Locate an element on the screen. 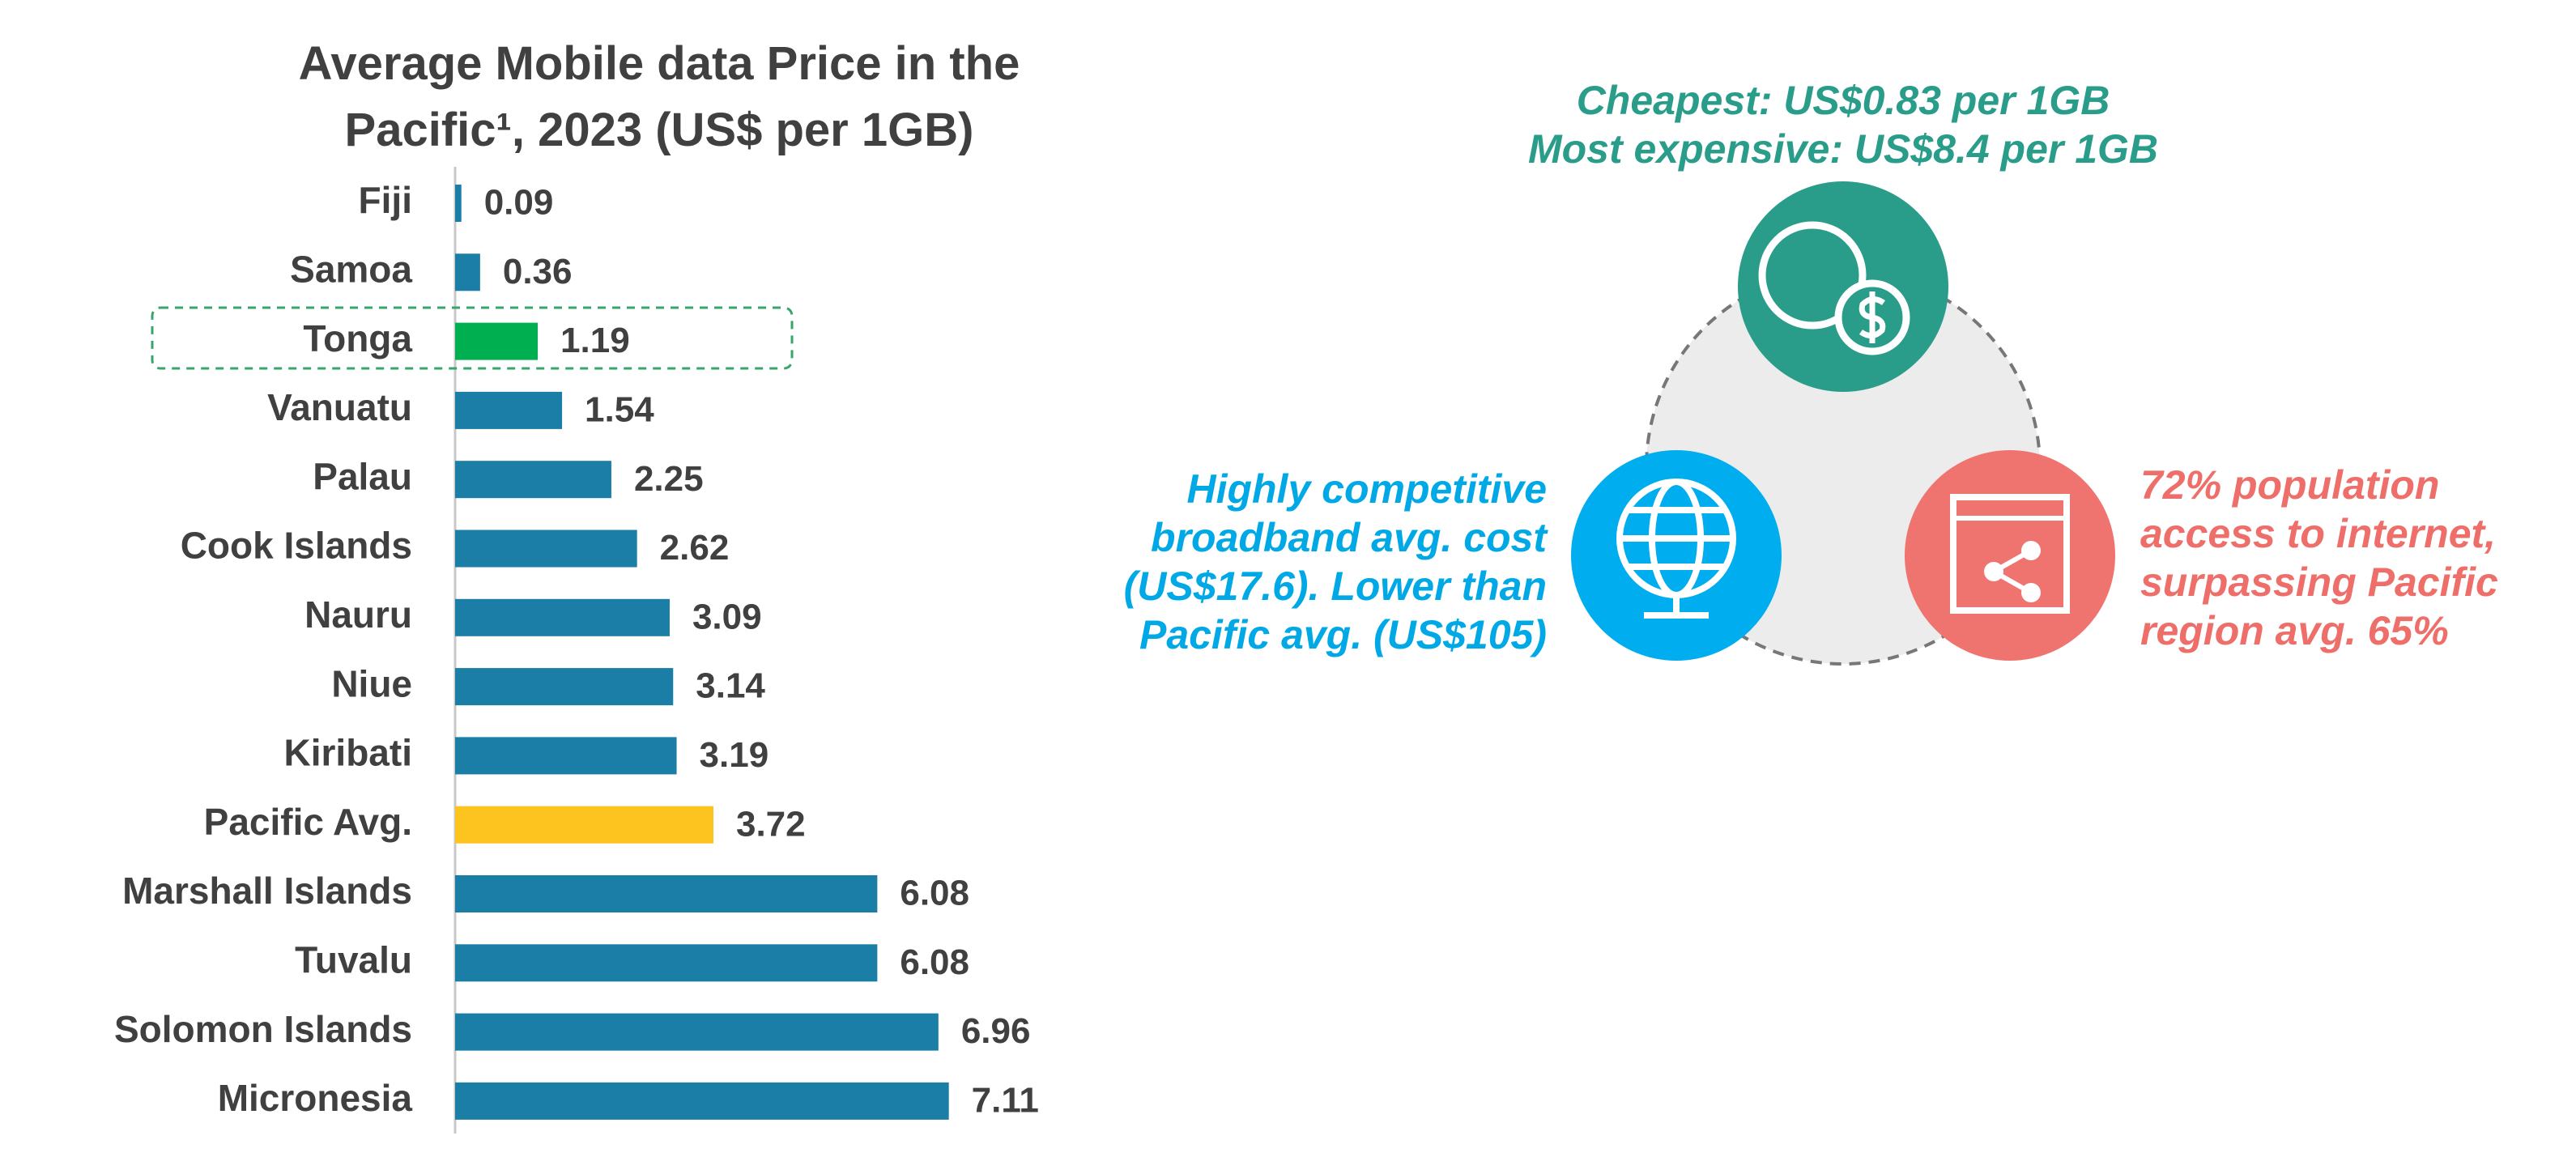  category-label: Micronesia is located at coordinates (315, 1098).